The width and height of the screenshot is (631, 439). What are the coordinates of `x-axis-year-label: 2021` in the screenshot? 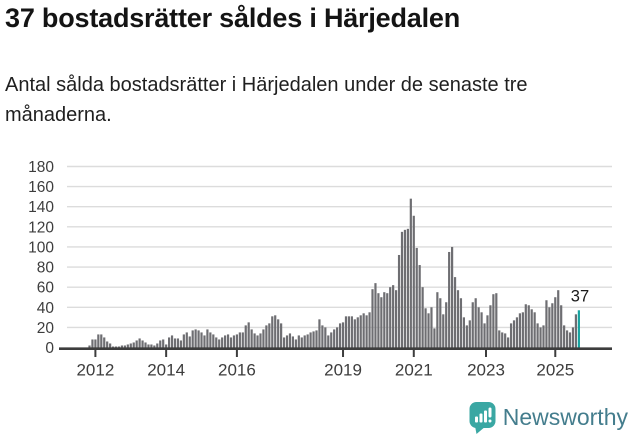 It's located at (414, 370).